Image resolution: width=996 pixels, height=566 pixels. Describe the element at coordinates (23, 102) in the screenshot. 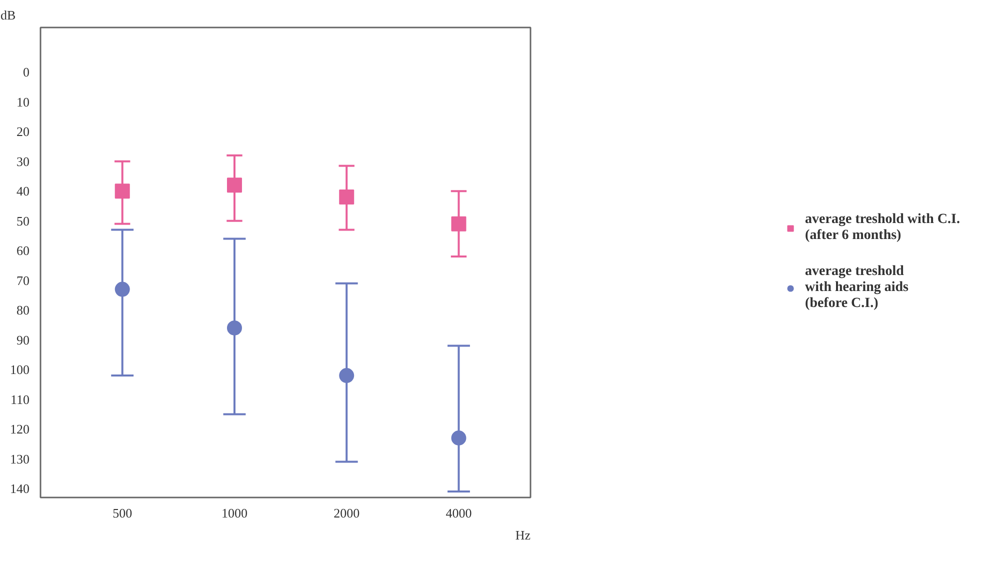

I see `y-tick-label: 10` at that location.